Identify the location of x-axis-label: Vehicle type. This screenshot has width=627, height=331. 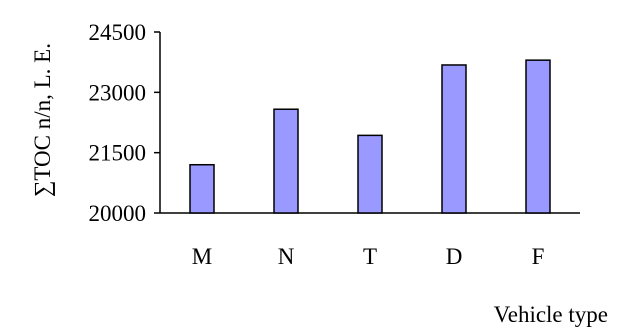
(551, 314).